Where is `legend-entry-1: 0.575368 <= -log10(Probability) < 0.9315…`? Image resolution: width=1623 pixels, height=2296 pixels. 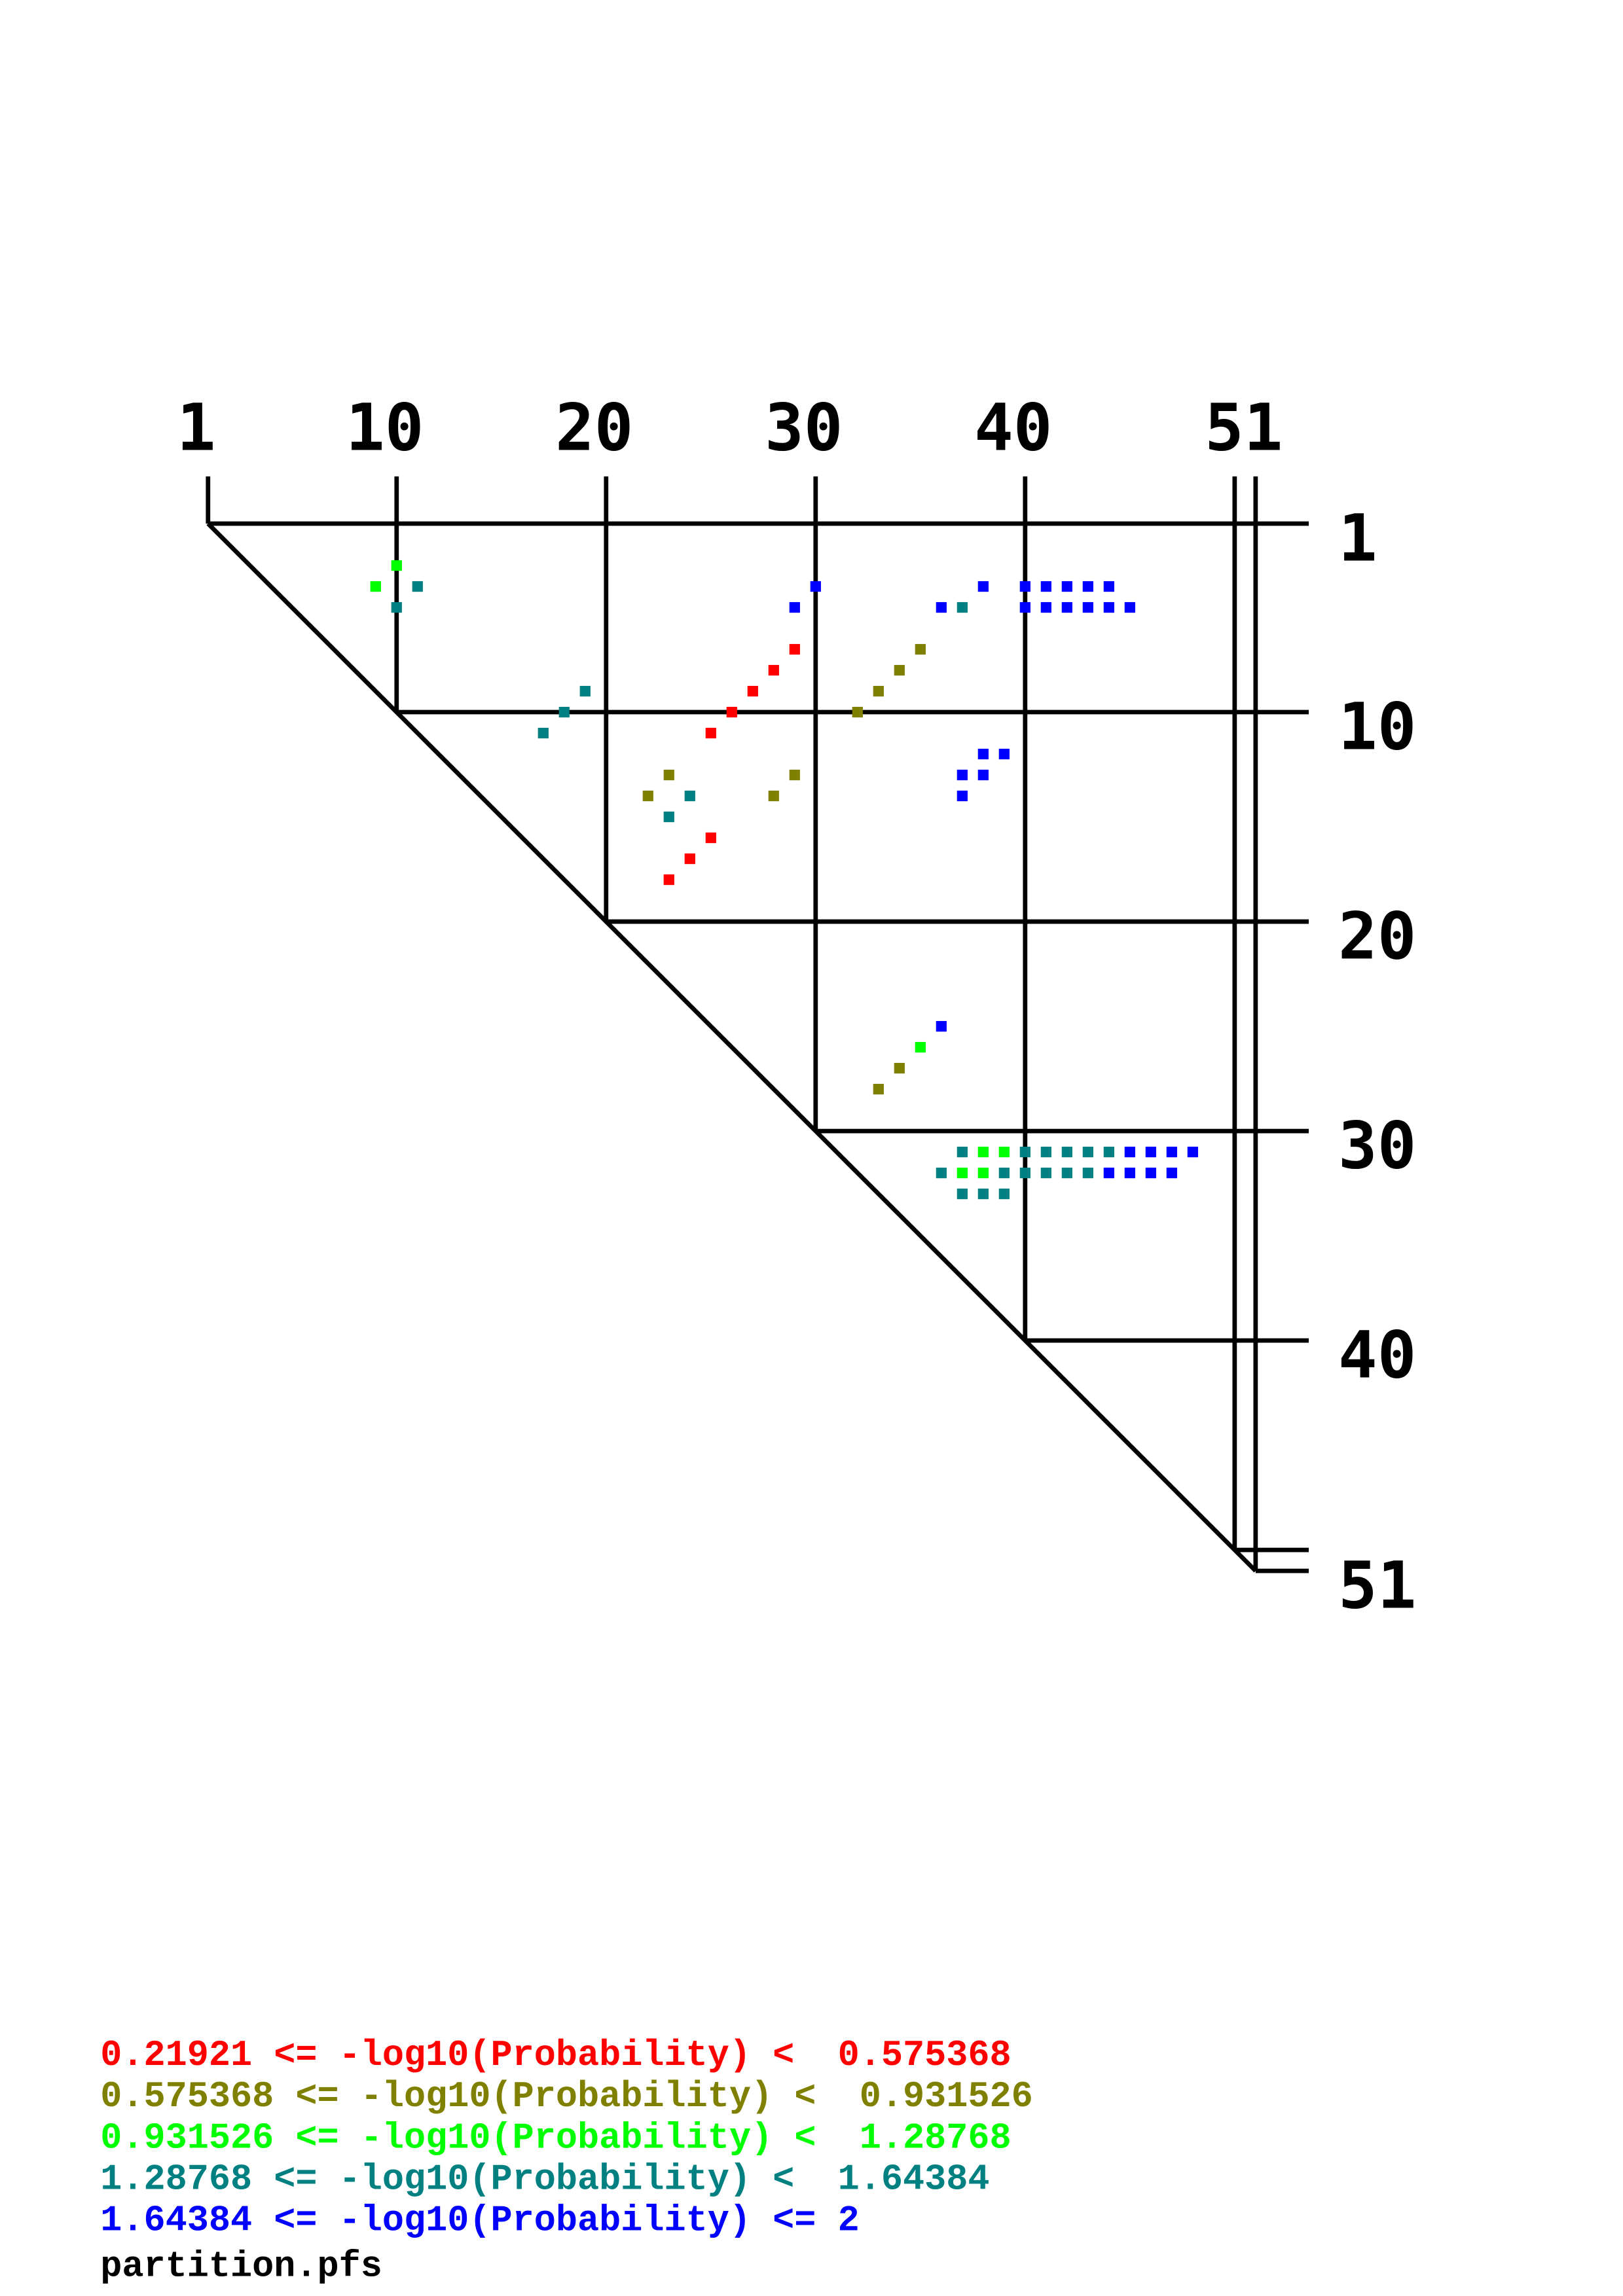 legend-entry-1: 0.575368 <= -log10(Probability) < 0.9315… is located at coordinates (566, 2096).